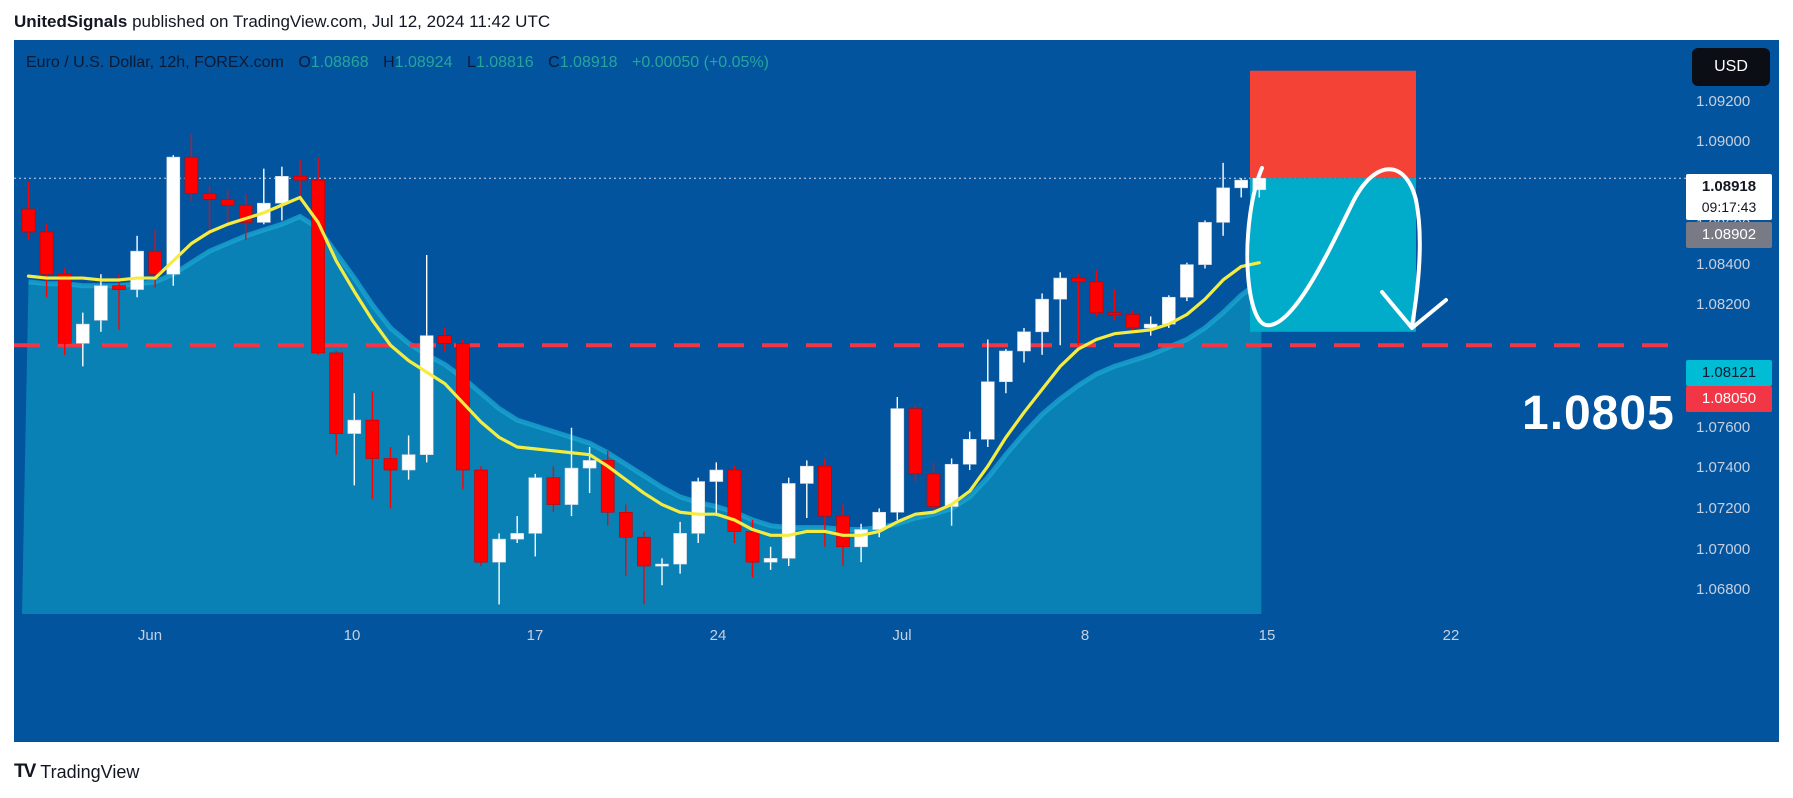  Describe the element at coordinates (718, 635) in the screenshot. I see `time-axis-label: 24` at that location.